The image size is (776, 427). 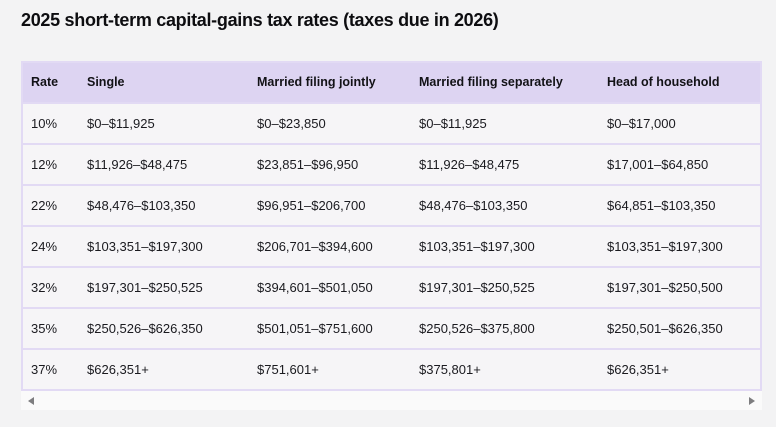 I want to click on cell-head-of-household: $64,851–$103,350, so click(x=680, y=205).